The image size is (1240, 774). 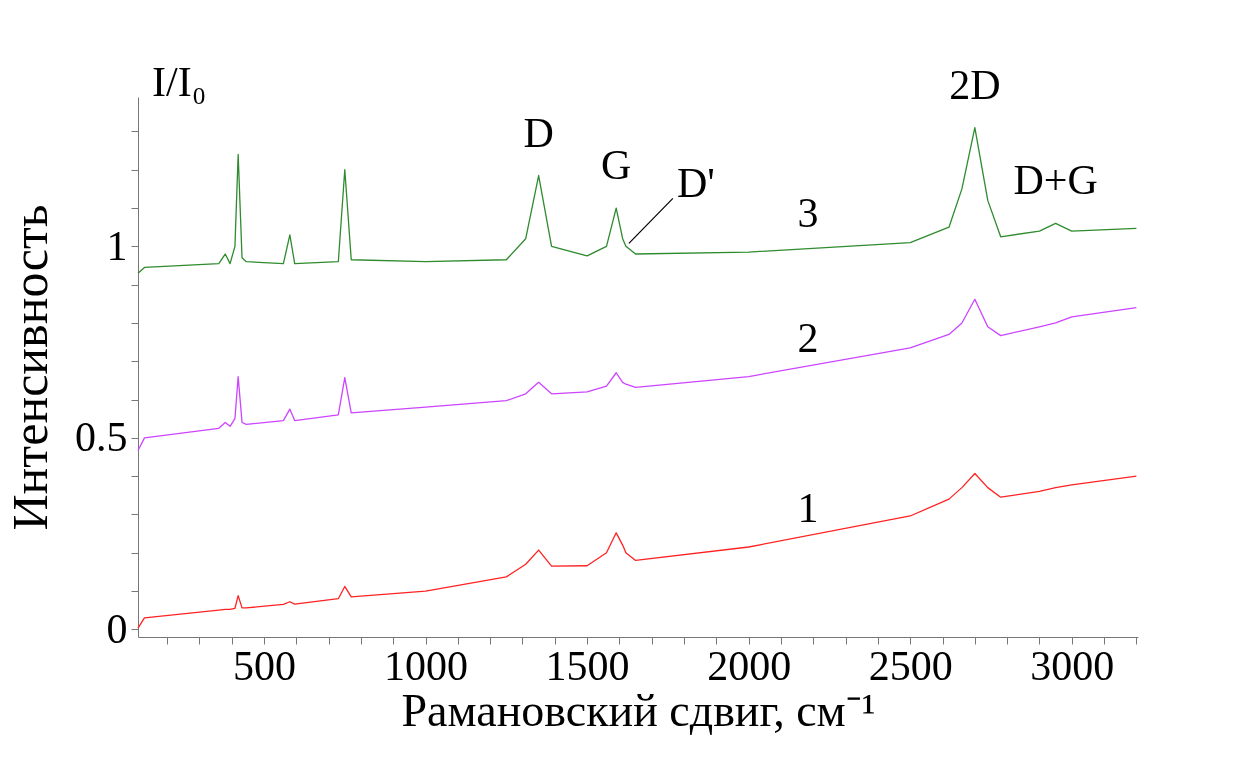 I want to click on x-tick-label: 500, so click(x=265, y=665).